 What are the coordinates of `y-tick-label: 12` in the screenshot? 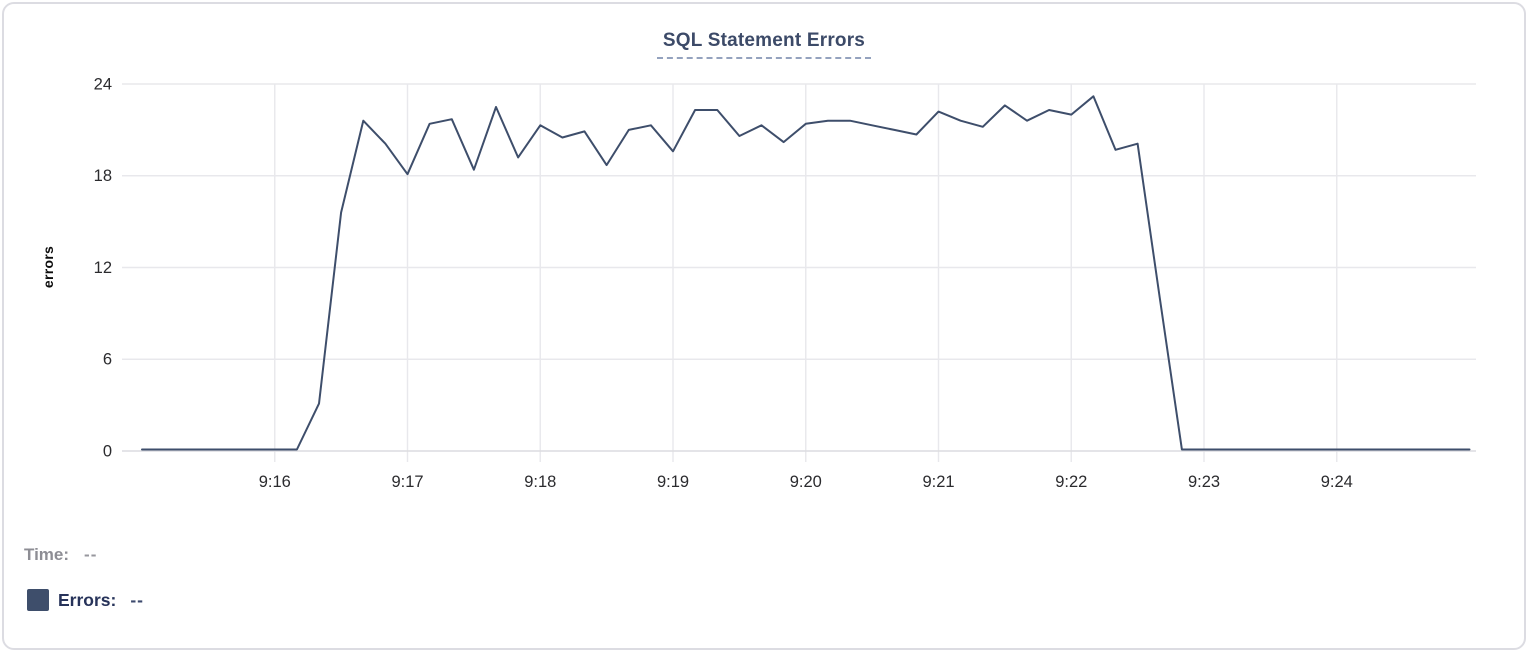 It's located at (103, 268).